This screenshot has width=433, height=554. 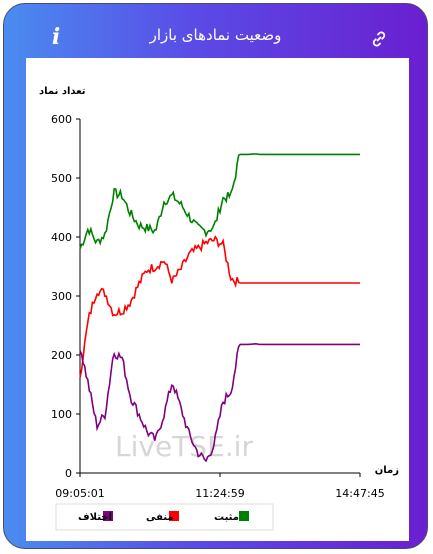 What do you see at coordinates (219, 493) in the screenshot?
I see `x-tick-label: 11:24:59` at bounding box center [219, 493].